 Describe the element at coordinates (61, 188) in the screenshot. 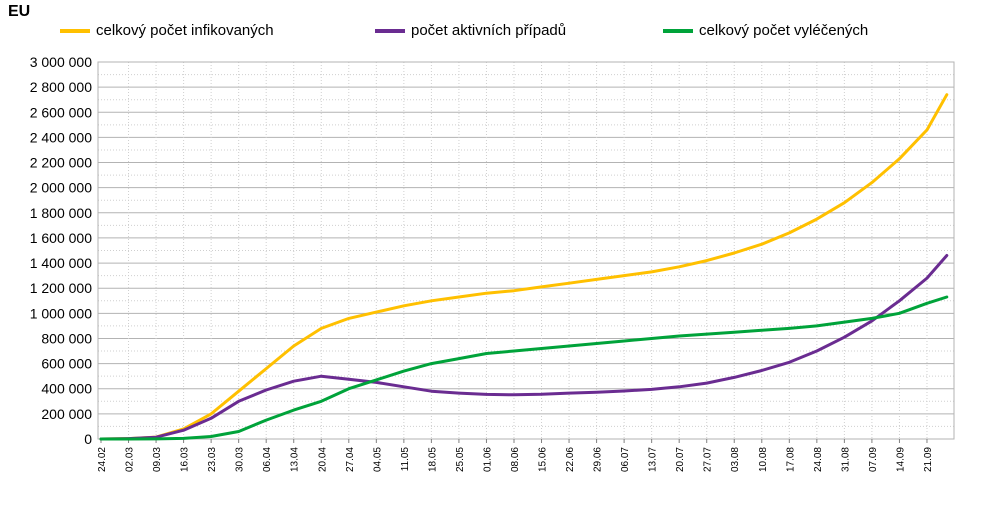

I see `y-tick-label: 2 000 000` at that location.